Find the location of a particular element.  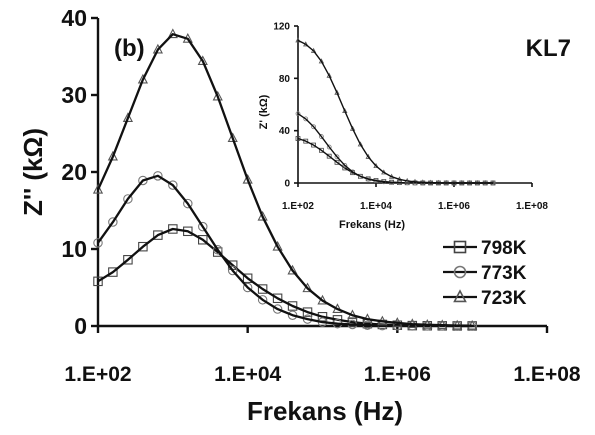

legend-item-773K: 773K is located at coordinates (485, 273).